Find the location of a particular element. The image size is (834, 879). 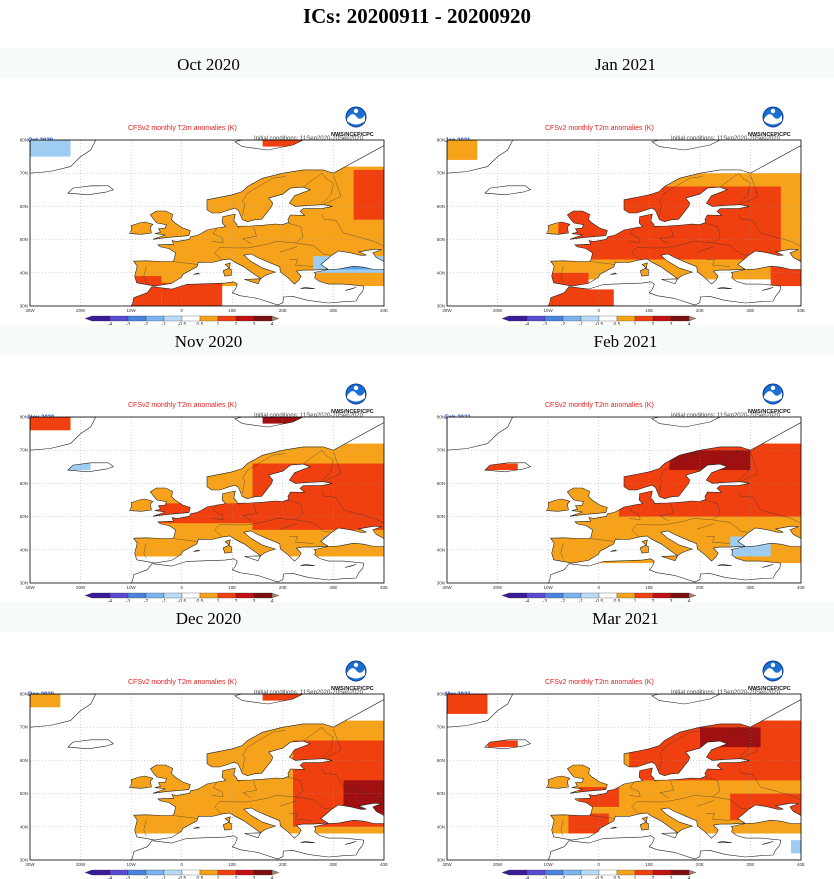

colorbar: -4 -3 -2 -1 -0.5 0.5 1 2 3 4 is located at coordinates (599, 874).